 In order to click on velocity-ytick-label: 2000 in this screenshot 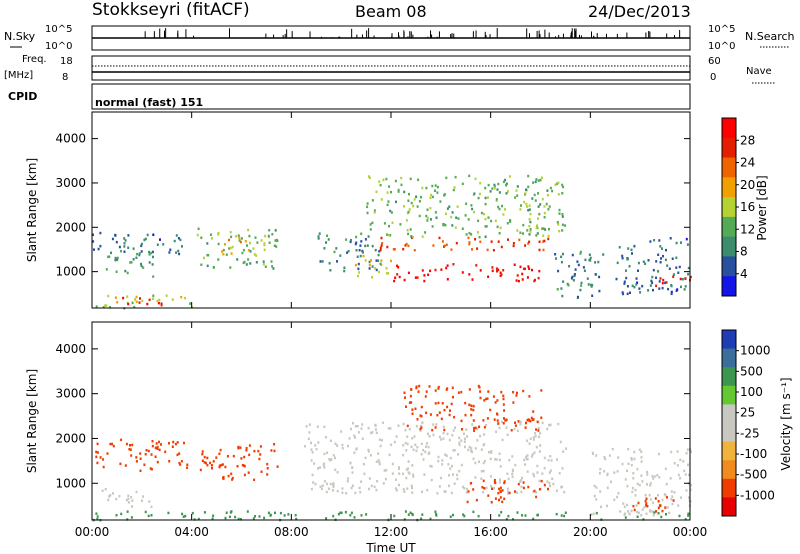, I will do `click(70, 438)`.